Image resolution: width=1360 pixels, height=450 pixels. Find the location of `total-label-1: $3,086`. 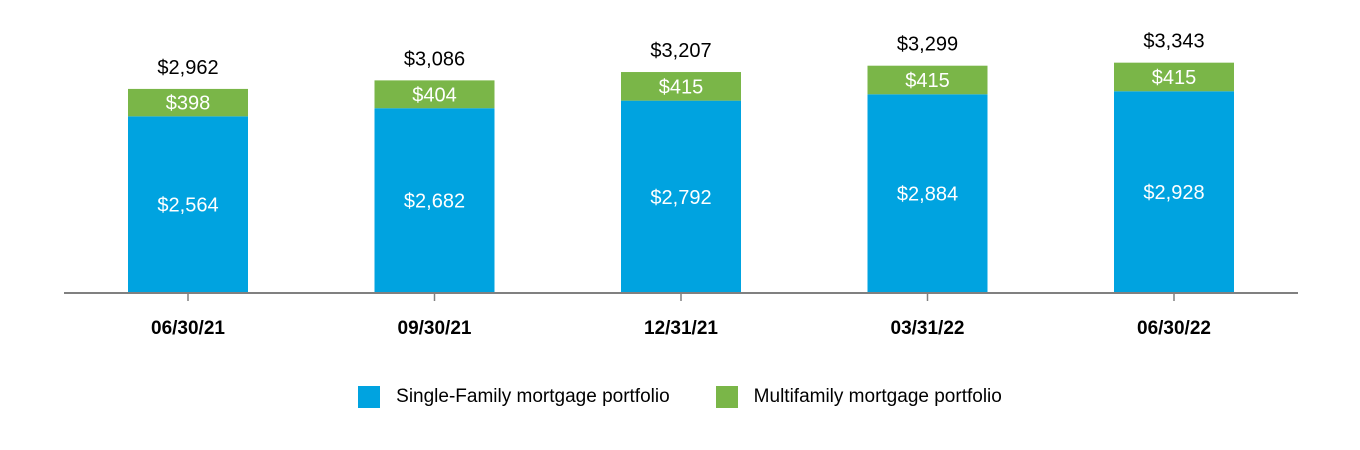

total-label-1: $3,086 is located at coordinates (434, 59).